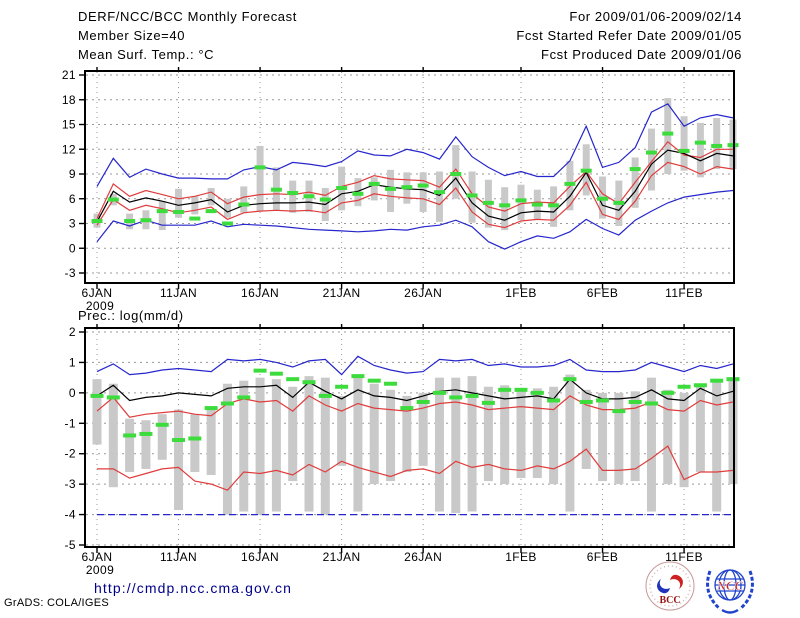 This screenshot has height=618, width=800. I want to click on x-tick-label: 26JAN, so click(423, 293).